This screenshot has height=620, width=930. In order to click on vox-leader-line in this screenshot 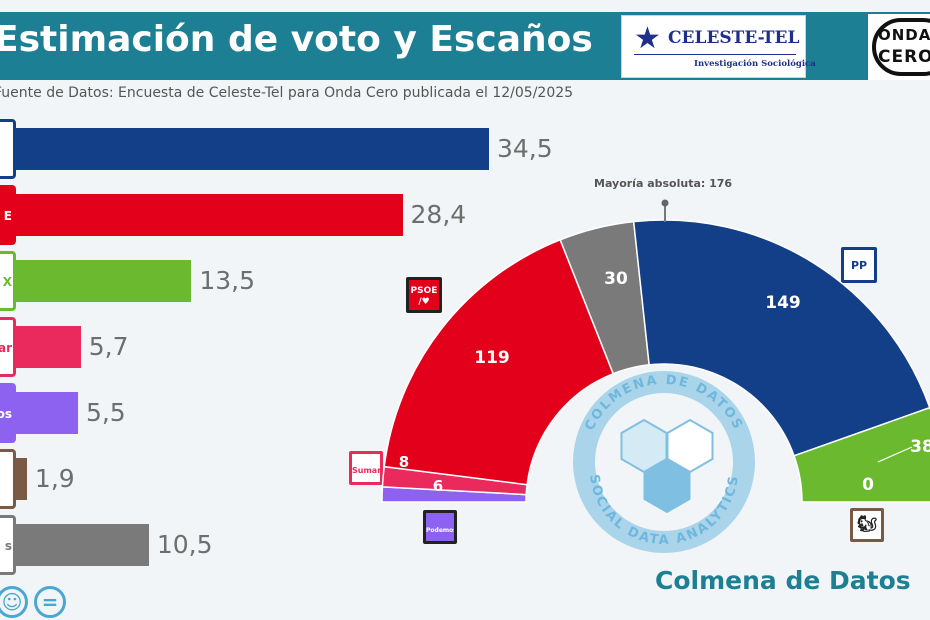, I will do `click(895, 454)`.